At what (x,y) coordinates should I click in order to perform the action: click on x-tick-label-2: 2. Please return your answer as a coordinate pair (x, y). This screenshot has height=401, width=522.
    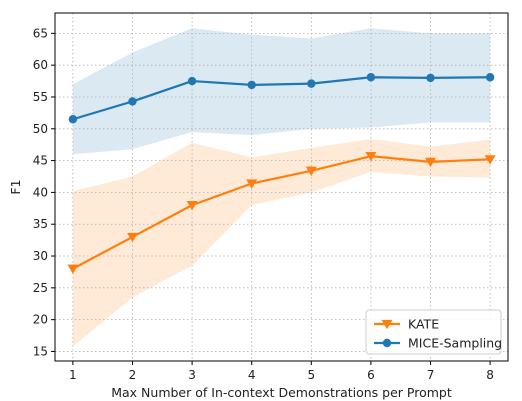
    Looking at the image, I should click on (133, 375).